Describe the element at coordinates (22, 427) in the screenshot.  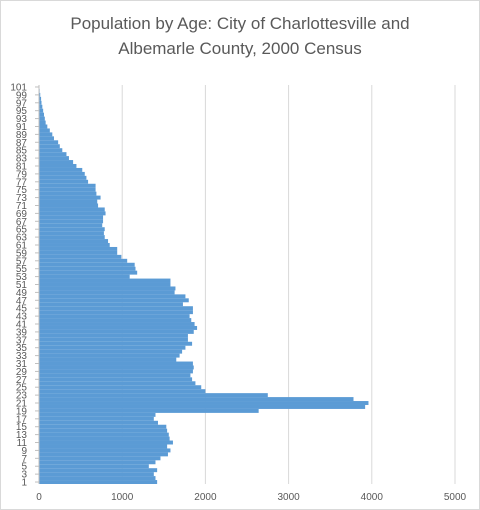
I see `y-tick-label-15: 15` at that location.